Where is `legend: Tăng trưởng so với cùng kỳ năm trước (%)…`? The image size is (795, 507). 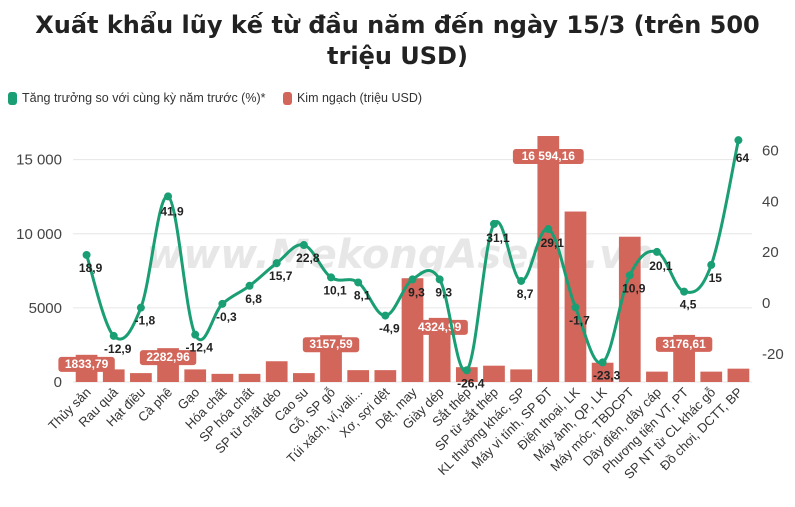
legend: Tăng trưởng so với cùng kỳ năm trước (%)… is located at coordinates (222, 101).